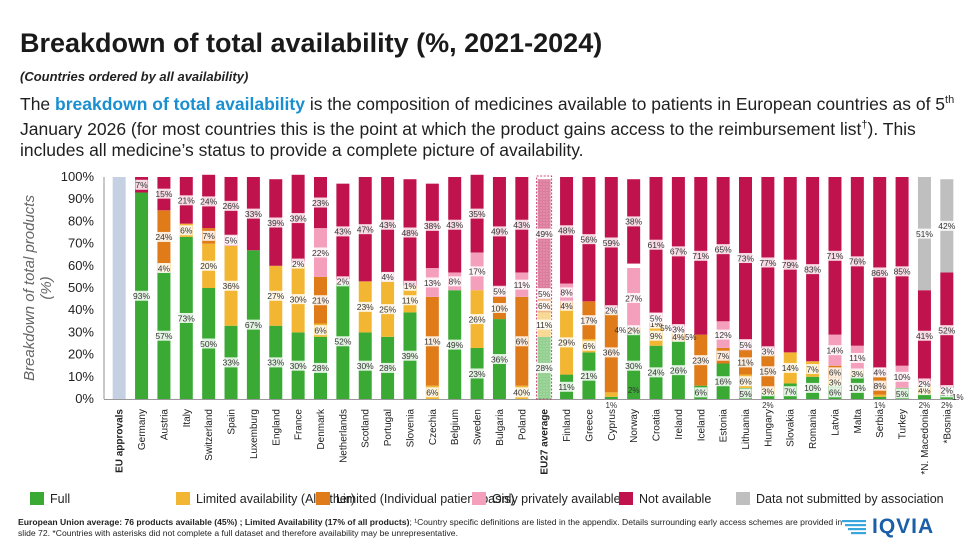 Image resolution: width=980 pixels, height=548 pixels. What do you see at coordinates (812, 269) in the screenshot?
I see `data-label-romania-not-available: 83%` at bounding box center [812, 269].